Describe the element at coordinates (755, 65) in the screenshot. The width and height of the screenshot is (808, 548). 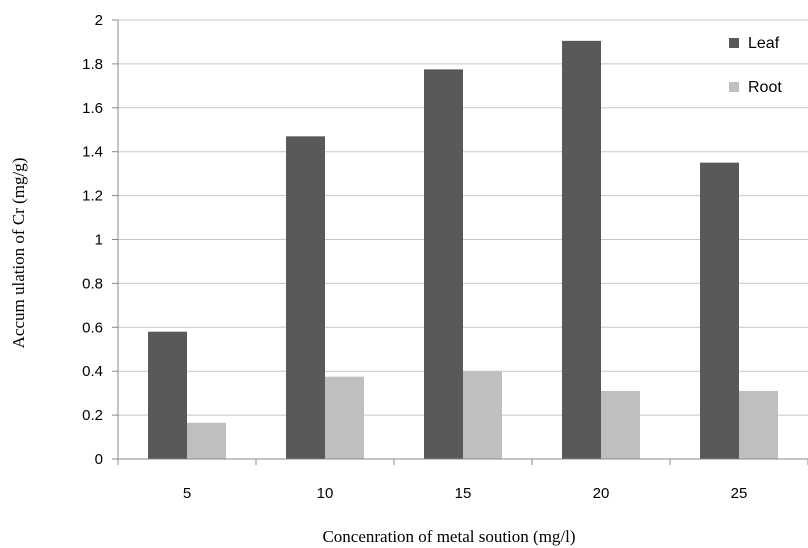
I see `legend: Leaf Root` at that location.